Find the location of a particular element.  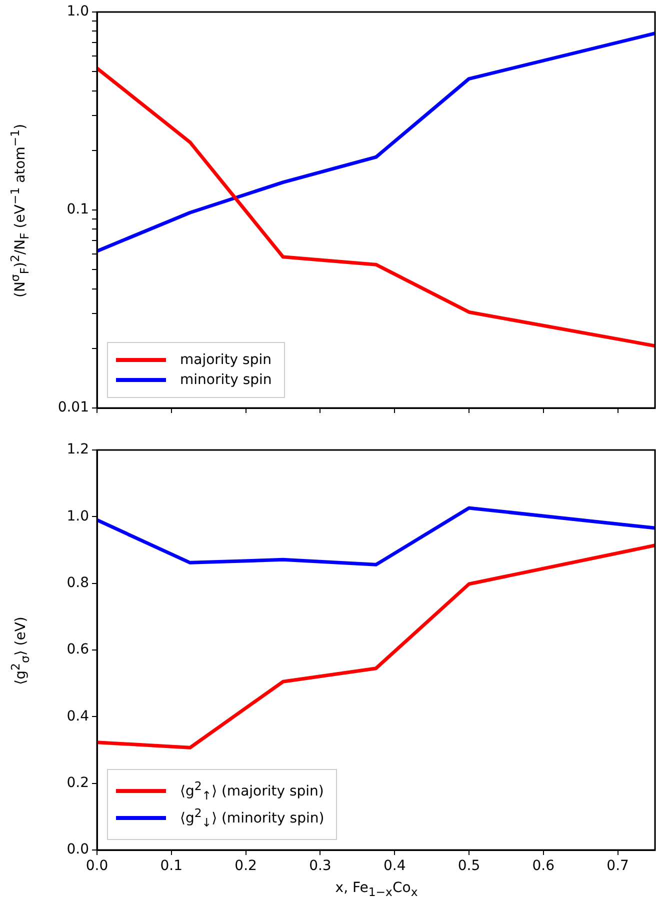

x-tick-label: 0.7 is located at coordinates (617, 866).